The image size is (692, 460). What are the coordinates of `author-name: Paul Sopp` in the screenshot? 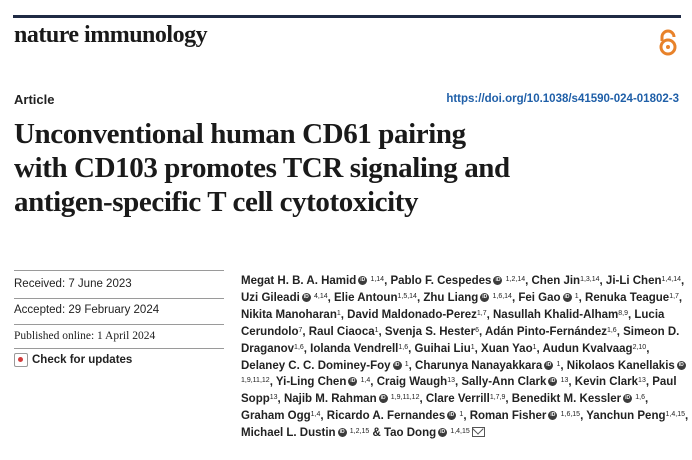 It's located at (459, 391).